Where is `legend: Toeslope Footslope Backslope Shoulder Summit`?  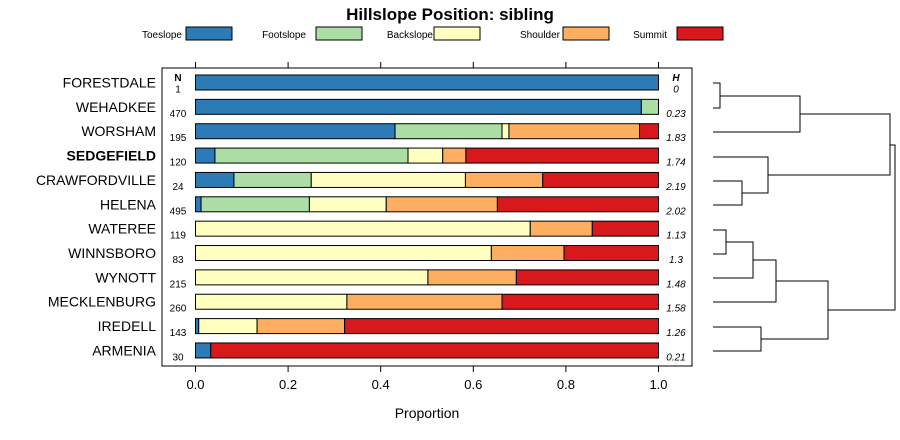 legend: Toeslope Footslope Backslope Shoulder Summit is located at coordinates (433, 33).